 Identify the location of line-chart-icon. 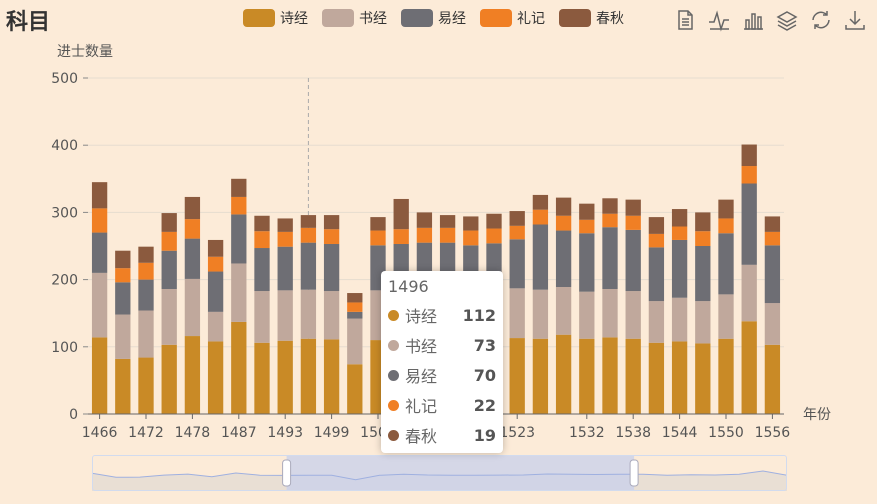
(719, 20).